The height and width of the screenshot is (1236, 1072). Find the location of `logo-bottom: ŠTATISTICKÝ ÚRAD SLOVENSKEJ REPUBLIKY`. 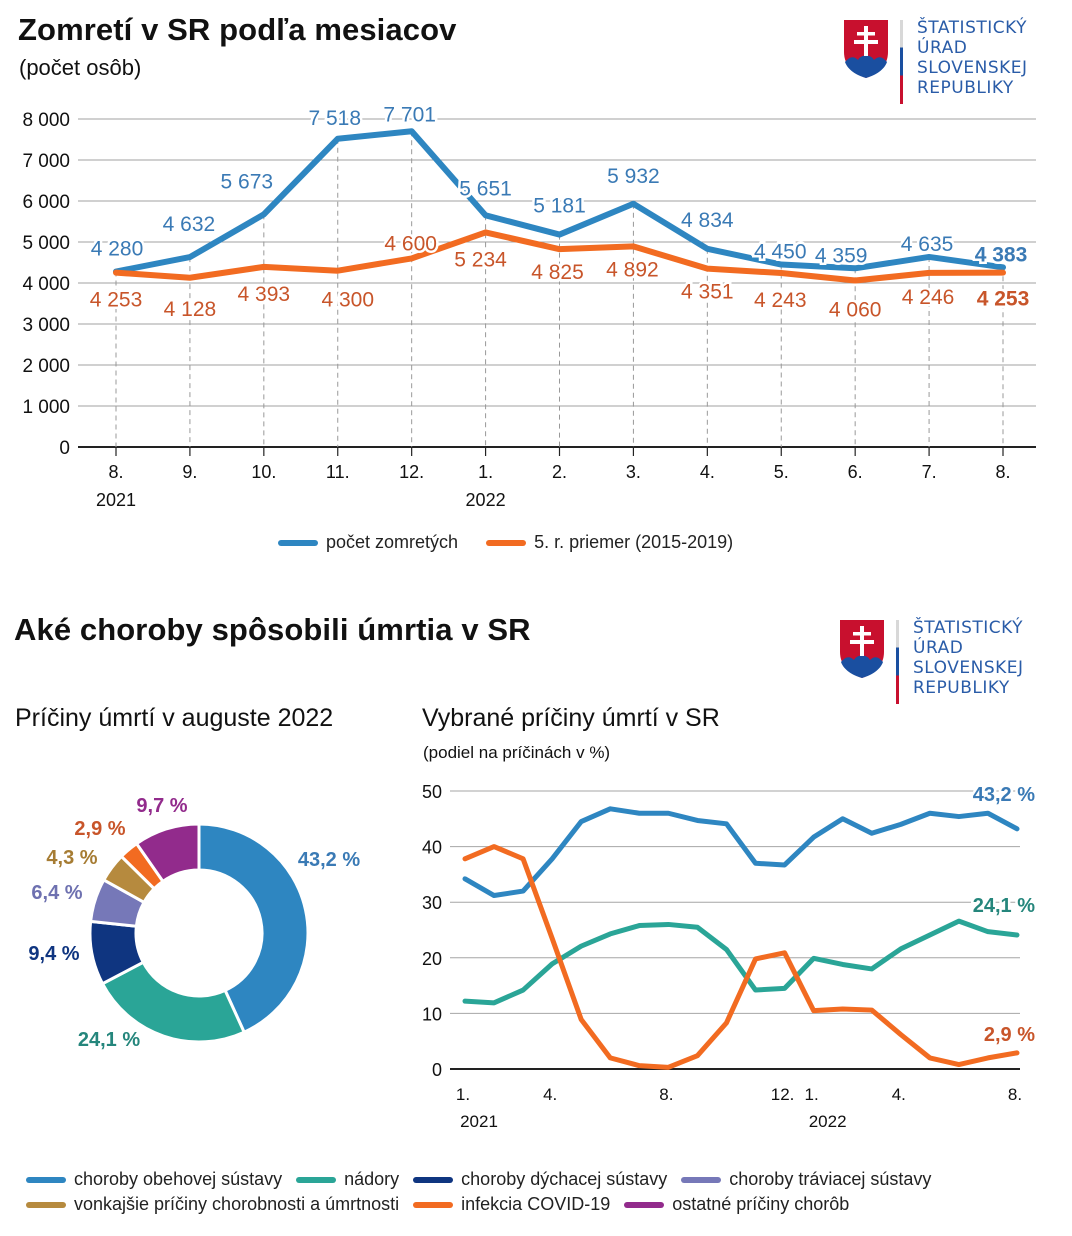

logo-bottom: ŠTATISTICKÝ ÚRAD SLOVENSKEJ REPUBLIKY is located at coordinates (938, 663).